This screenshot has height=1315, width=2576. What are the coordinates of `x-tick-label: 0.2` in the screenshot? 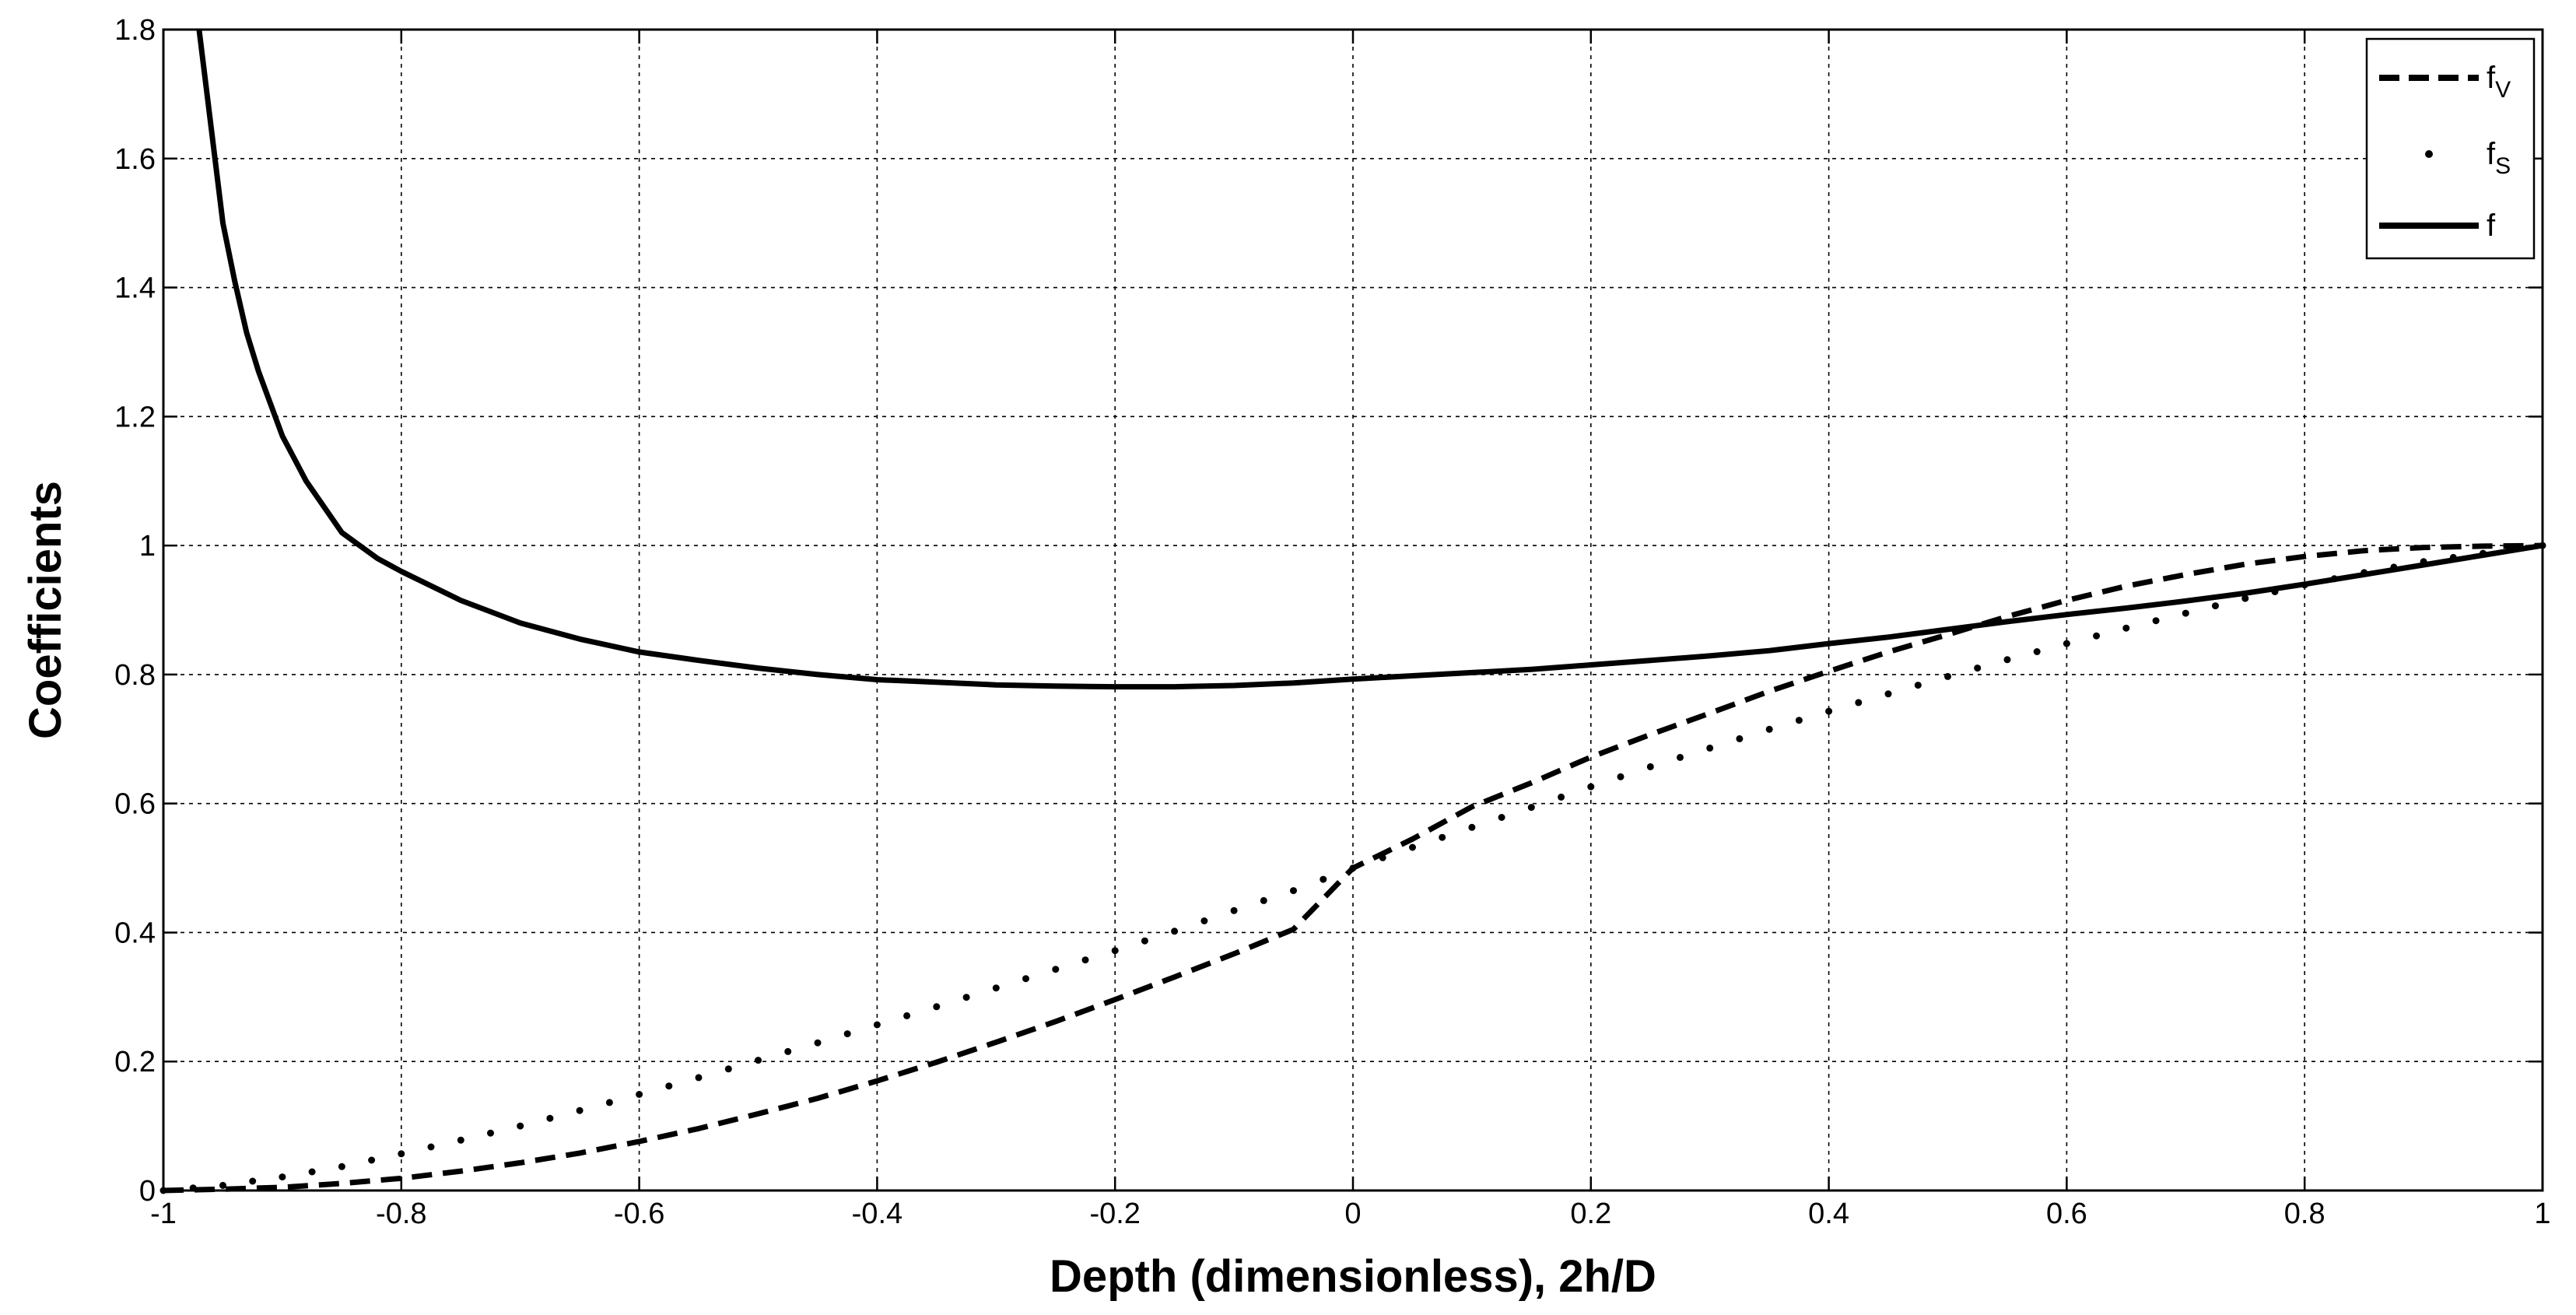 It's located at (1590, 1214).